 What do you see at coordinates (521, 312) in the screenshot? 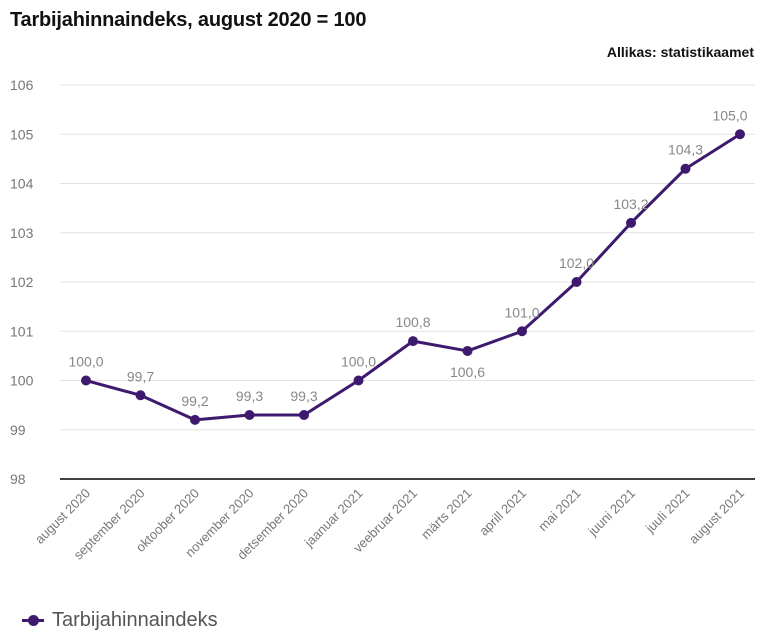
I see `data-label: 101,0` at bounding box center [521, 312].